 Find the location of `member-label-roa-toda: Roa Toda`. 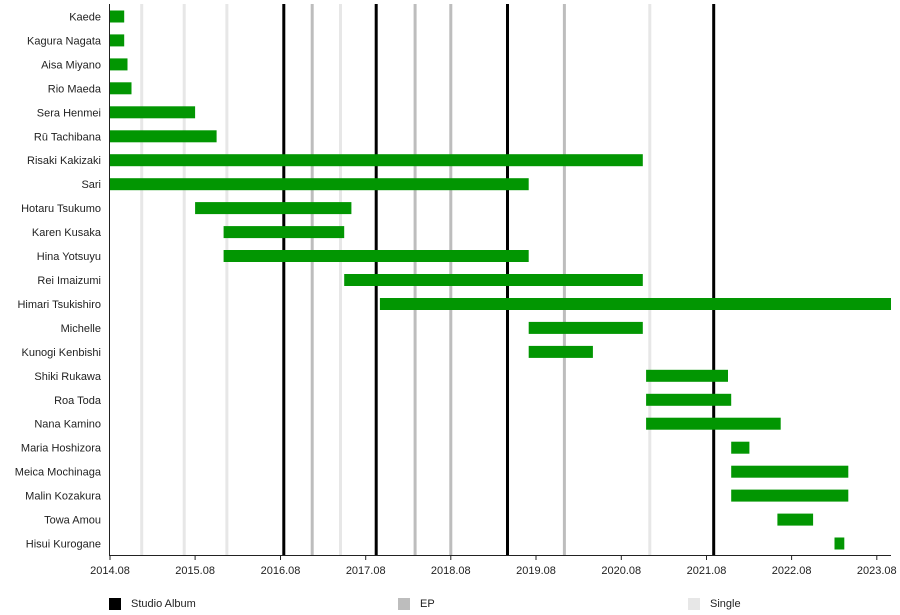

member-label-roa-toda: Roa Toda is located at coordinates (78, 401).